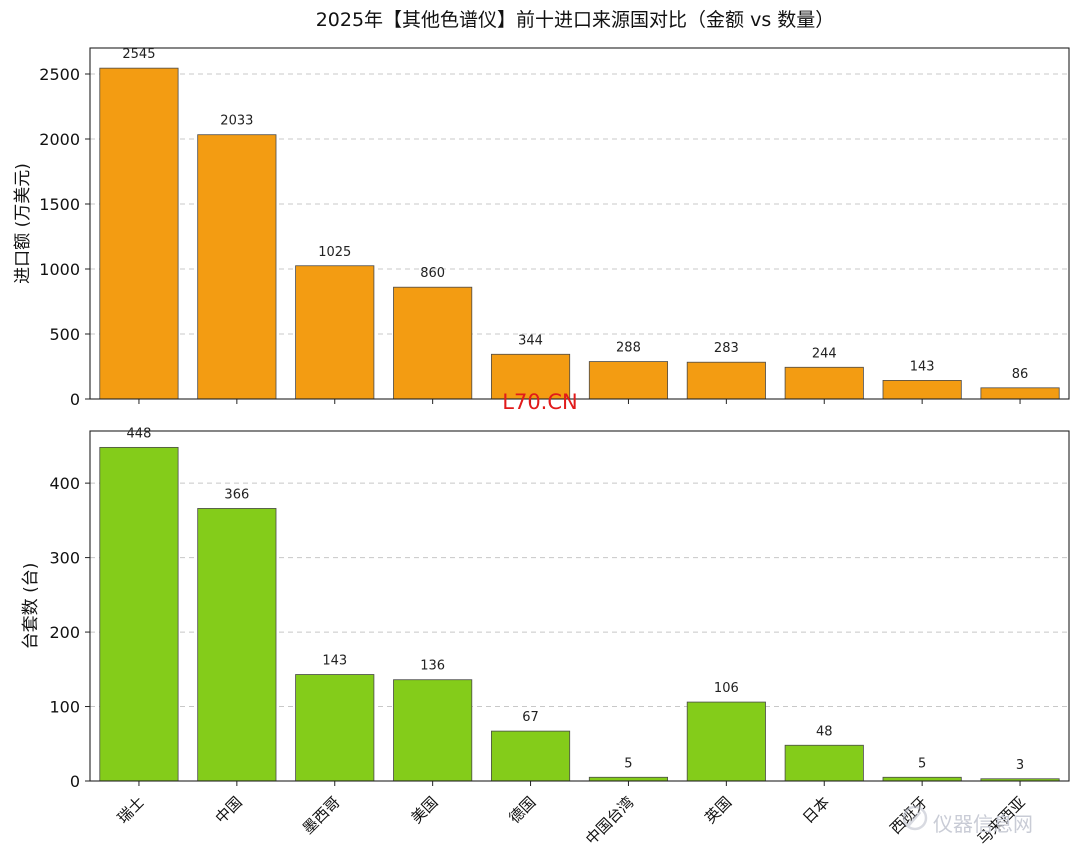 Image resolution: width=1080 pixels, height=861 pixels. I want to click on category-label: 英国, so click(718, 810).